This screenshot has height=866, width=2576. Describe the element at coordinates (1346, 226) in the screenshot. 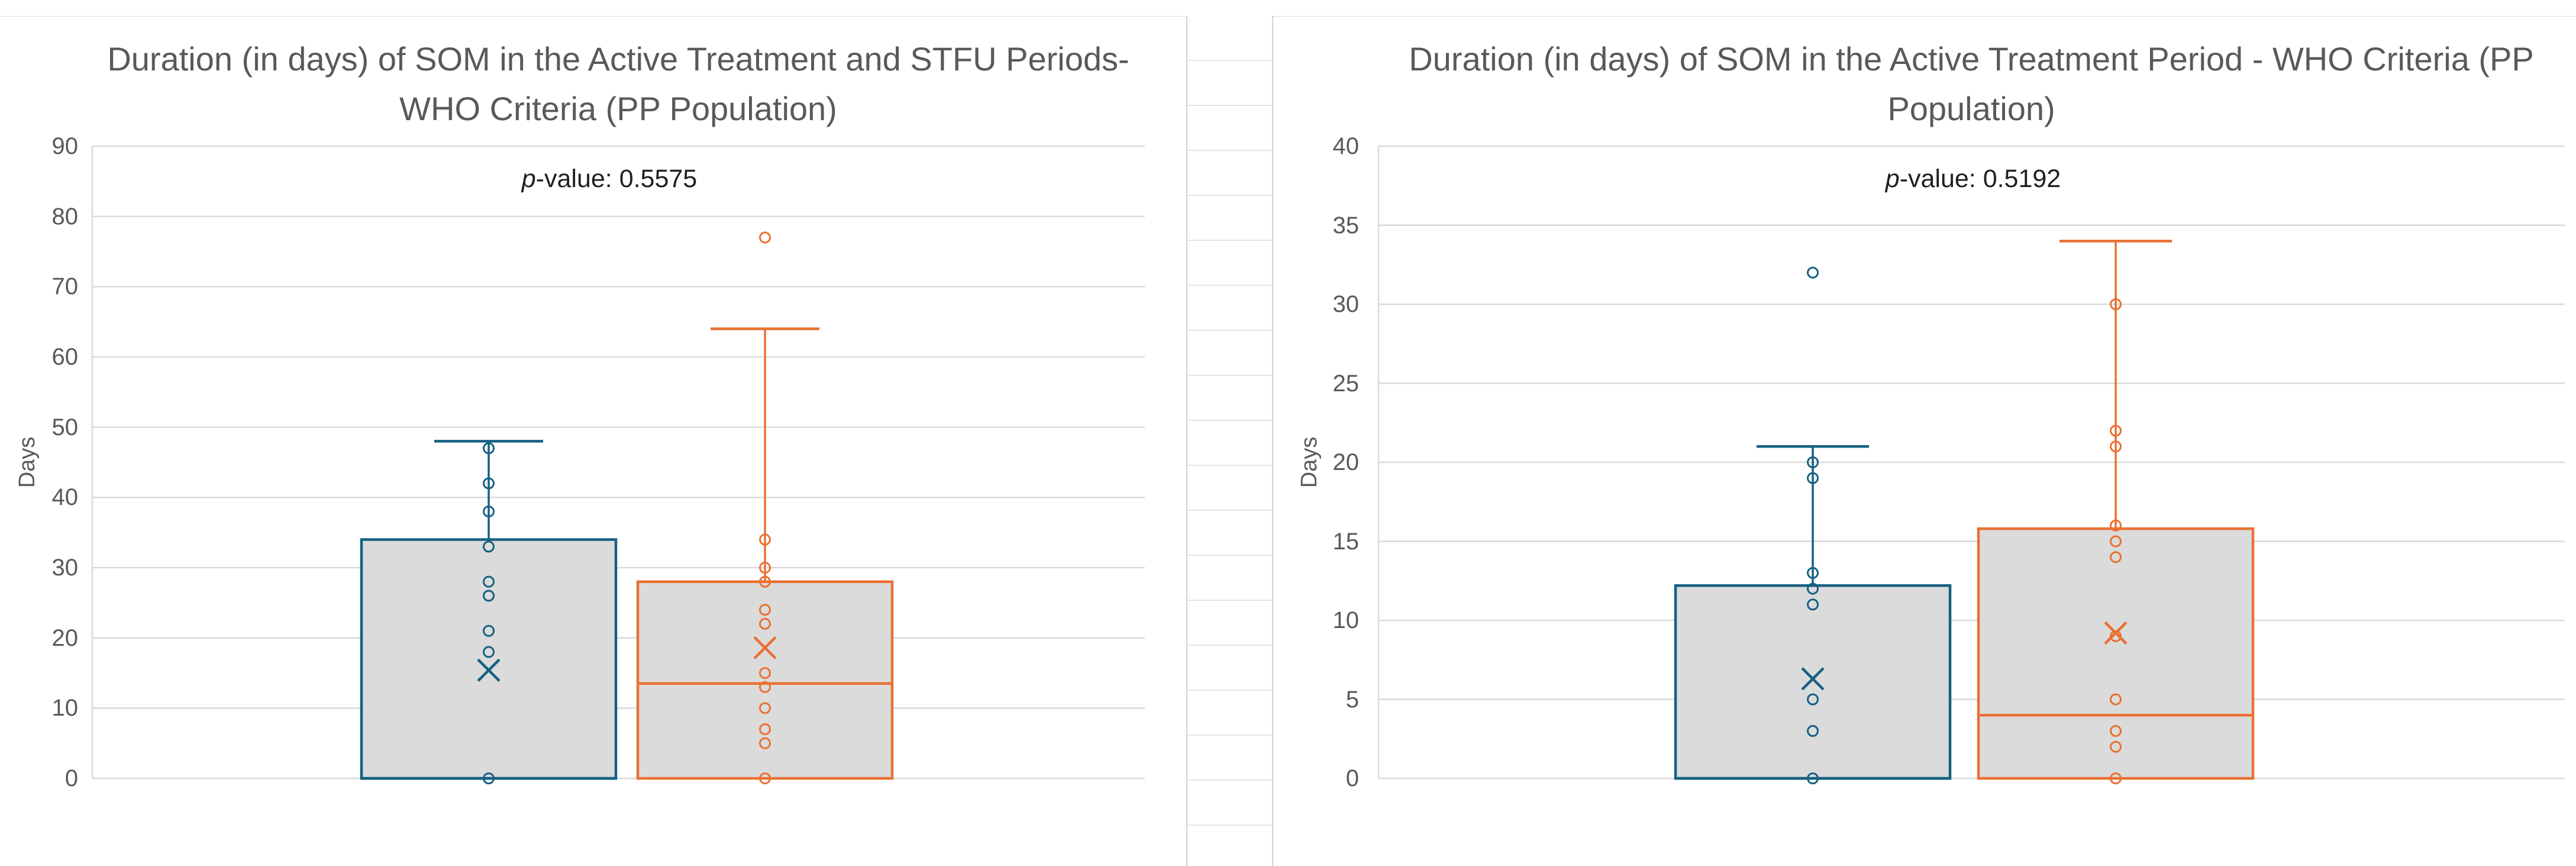

I see `y-tick-label: 35` at that location.